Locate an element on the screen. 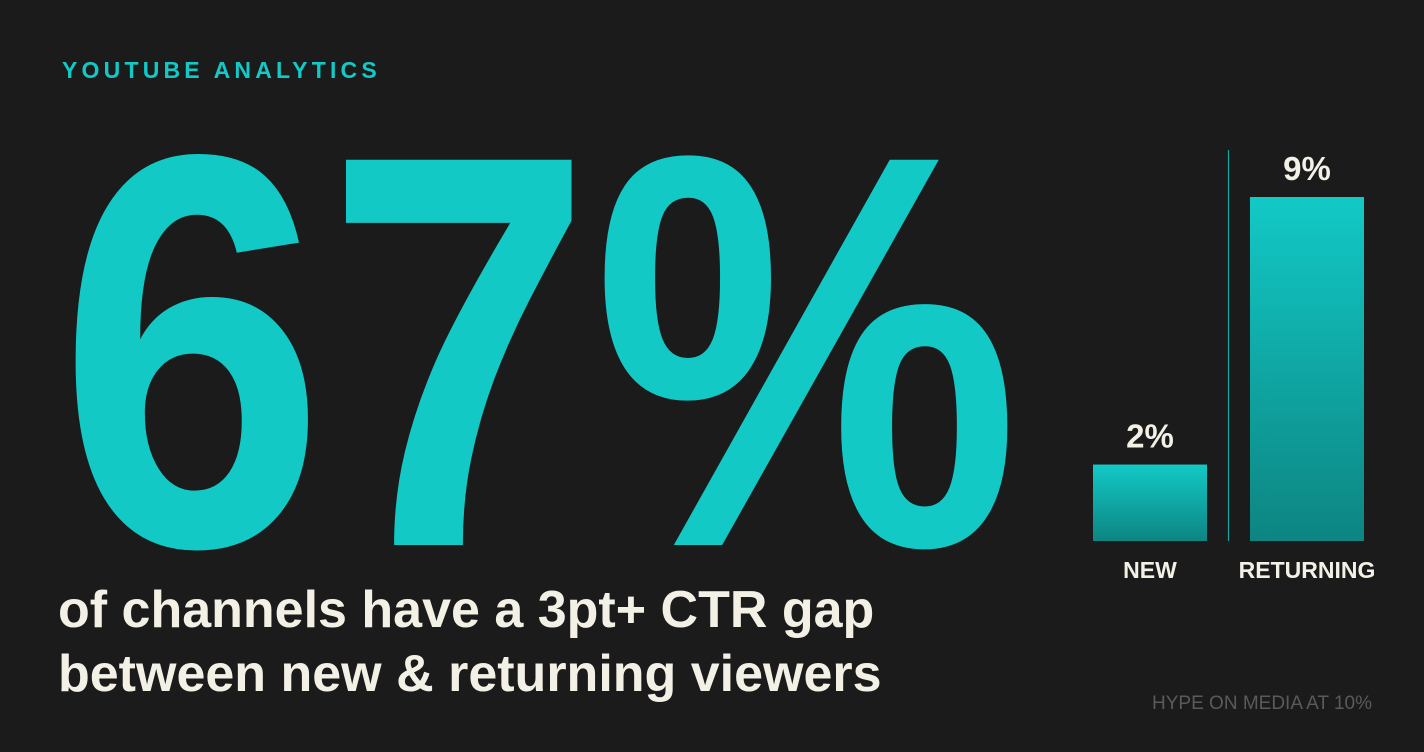  category-label: RETURNING is located at coordinates (1307, 570).